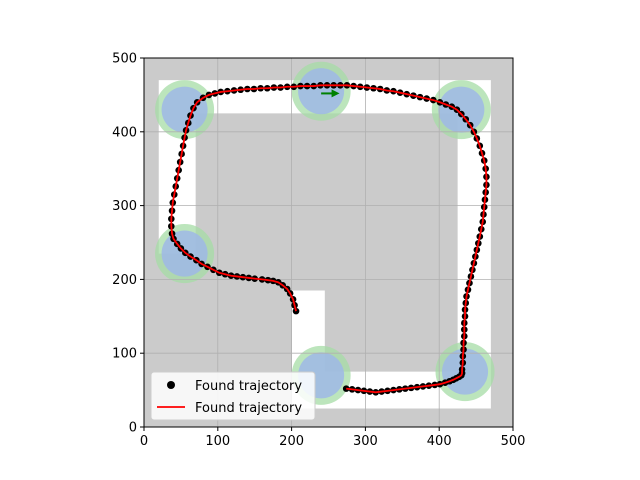 Image resolution: width=640 pixels, height=480 pixels. What do you see at coordinates (124, 59) in the screenshot?
I see `y-tick-label: 500` at bounding box center [124, 59].